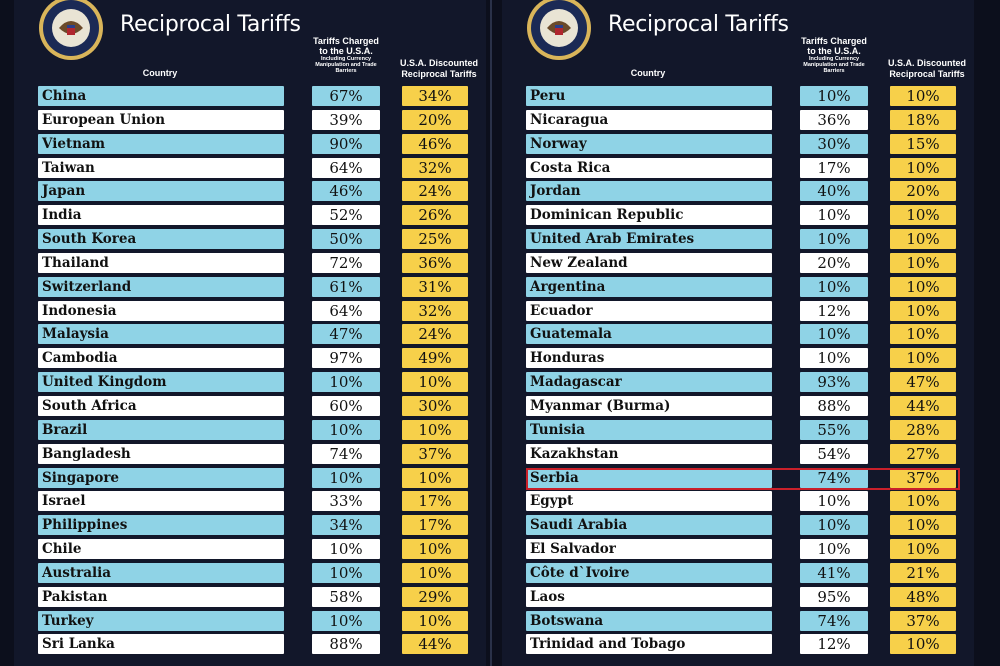  I want to click on discount-cell: 31%, so click(435, 286).